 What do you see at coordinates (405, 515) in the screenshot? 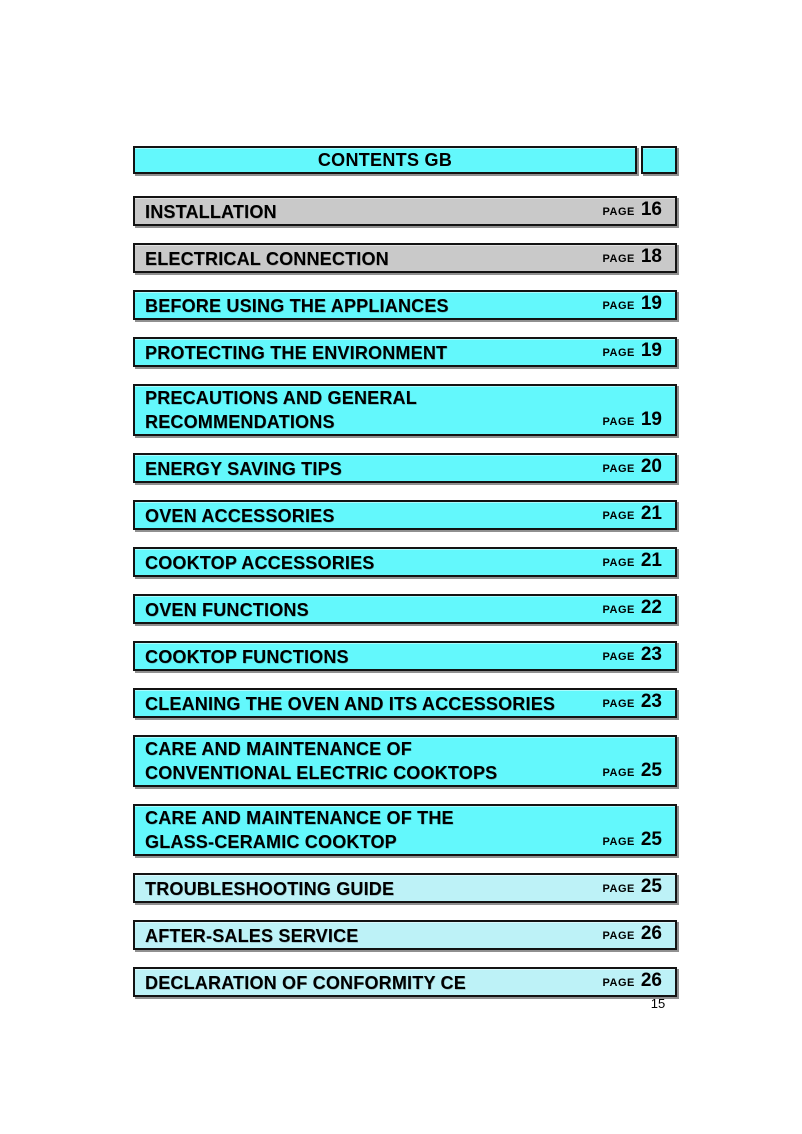
I see `toc-entry: OVEN ACCESSORIES PAGE 21` at bounding box center [405, 515].